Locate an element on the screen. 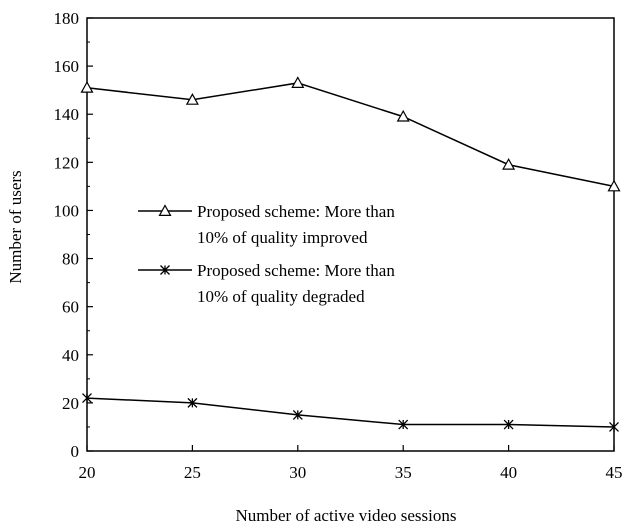 The width and height of the screenshot is (624, 527). y-tick-label: 40 is located at coordinates (70, 355).